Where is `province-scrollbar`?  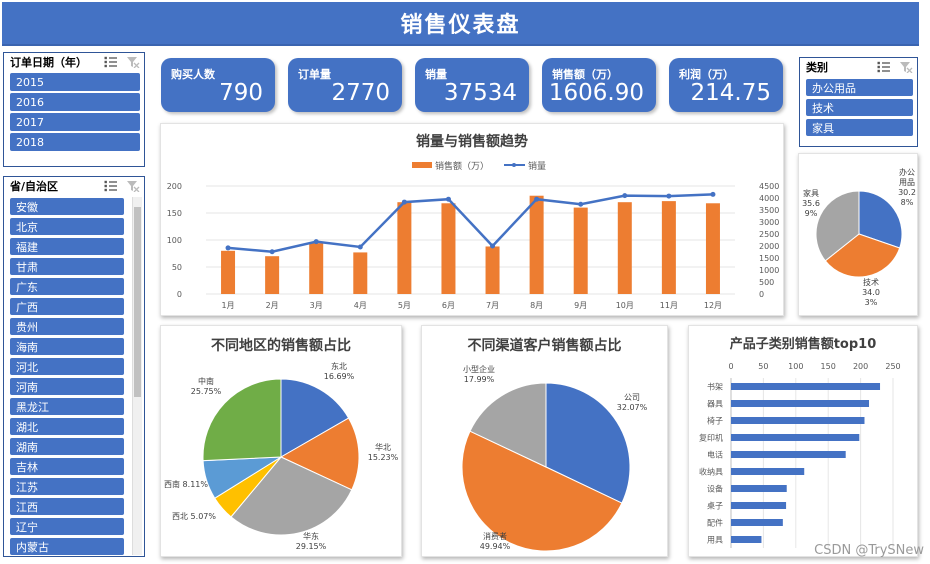
province-scrollbar is located at coordinates (137, 376).